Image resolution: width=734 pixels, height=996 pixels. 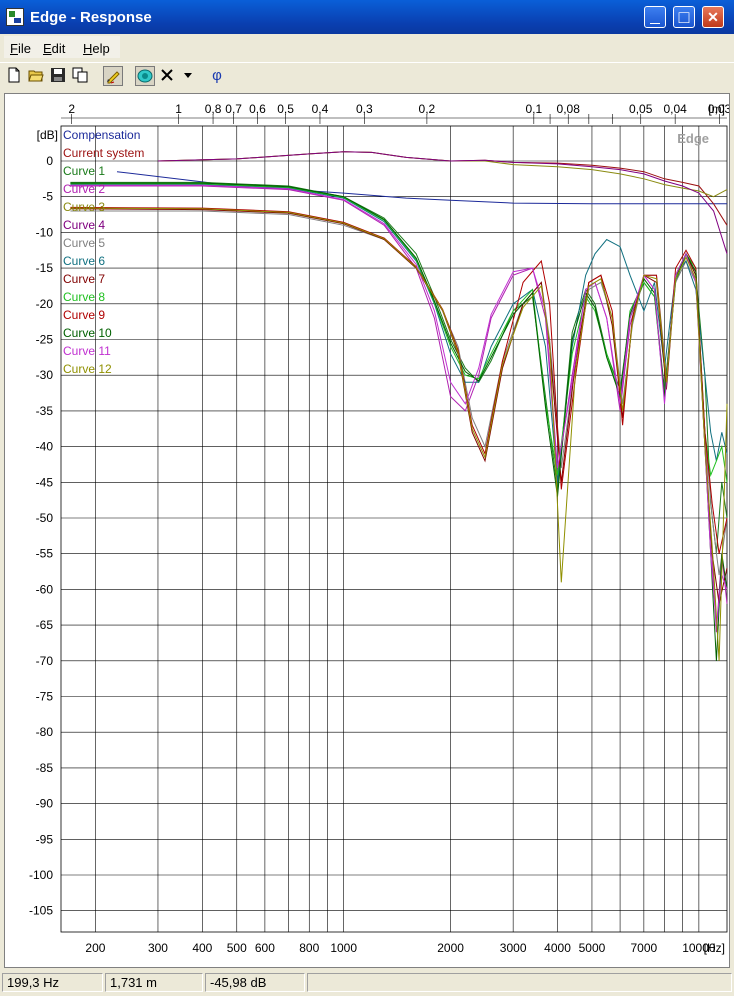 I want to click on close-icon: ✕, so click(x=713, y=16).